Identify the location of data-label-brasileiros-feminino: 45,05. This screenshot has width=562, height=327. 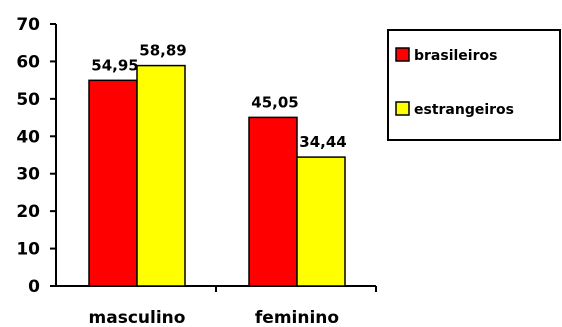
(274, 102).